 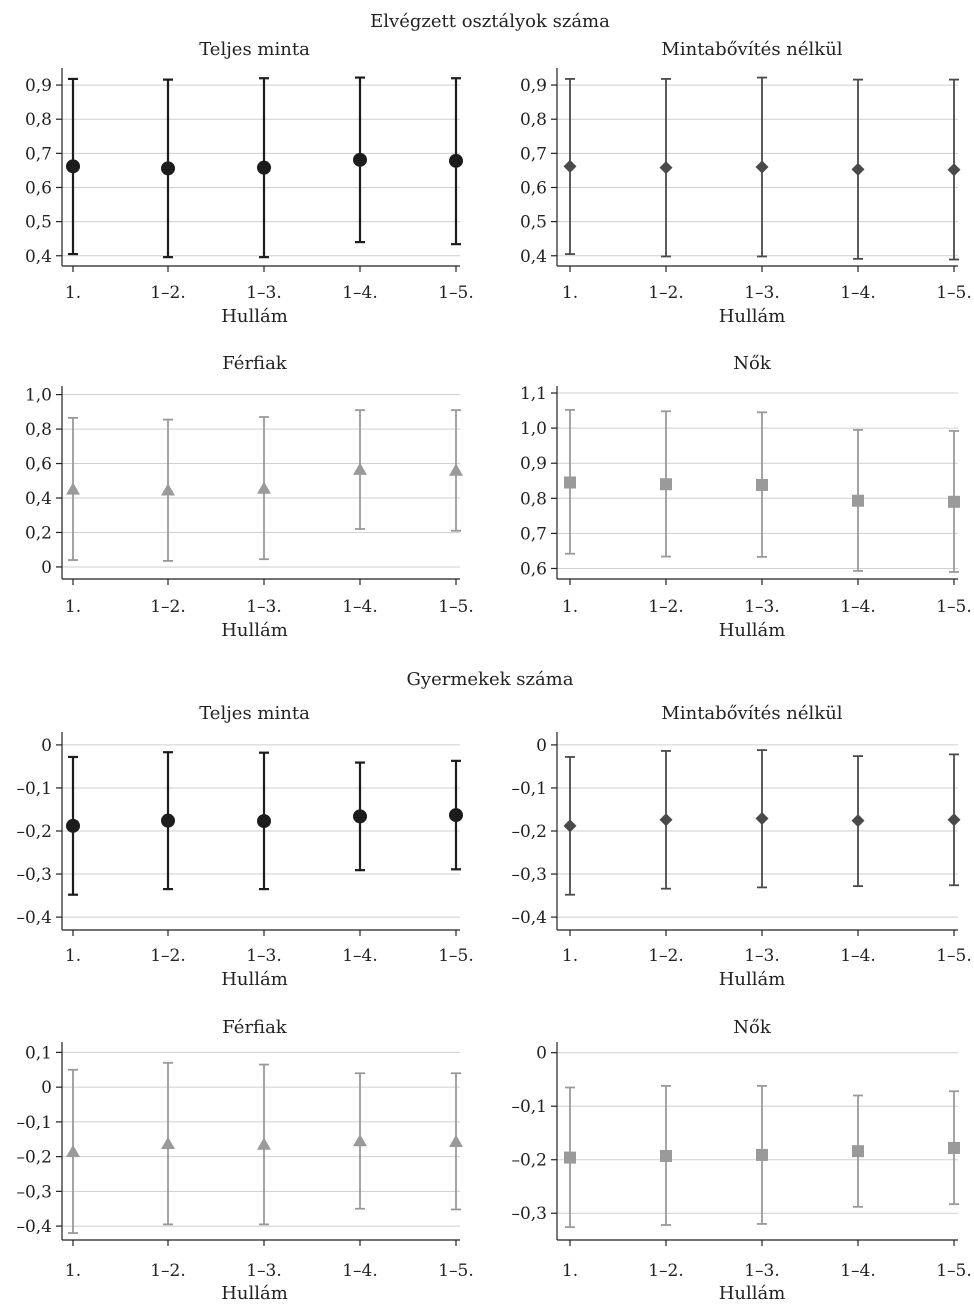 I want to click on y-tick-label: 0,4, so click(x=533, y=257).